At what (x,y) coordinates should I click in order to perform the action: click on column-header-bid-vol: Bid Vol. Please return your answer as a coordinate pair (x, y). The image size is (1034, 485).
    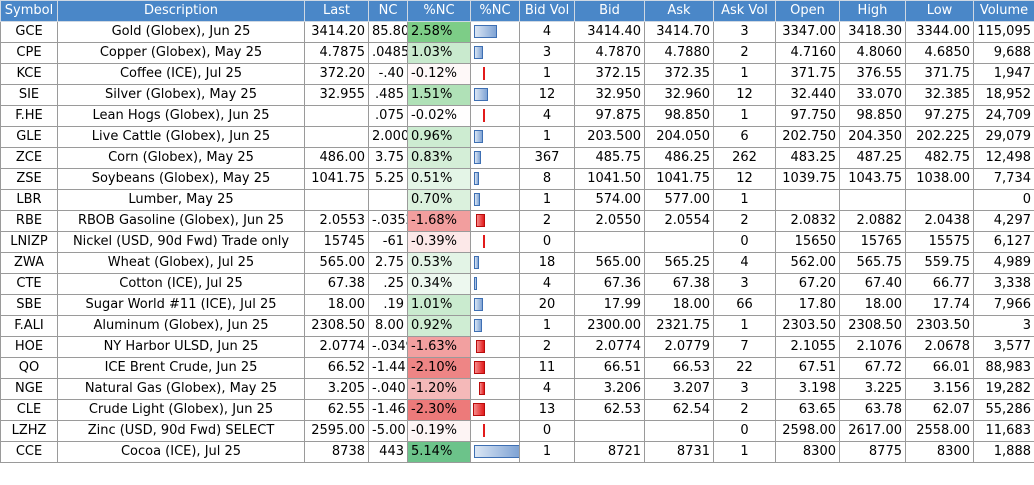
    Looking at the image, I should click on (547, 11).